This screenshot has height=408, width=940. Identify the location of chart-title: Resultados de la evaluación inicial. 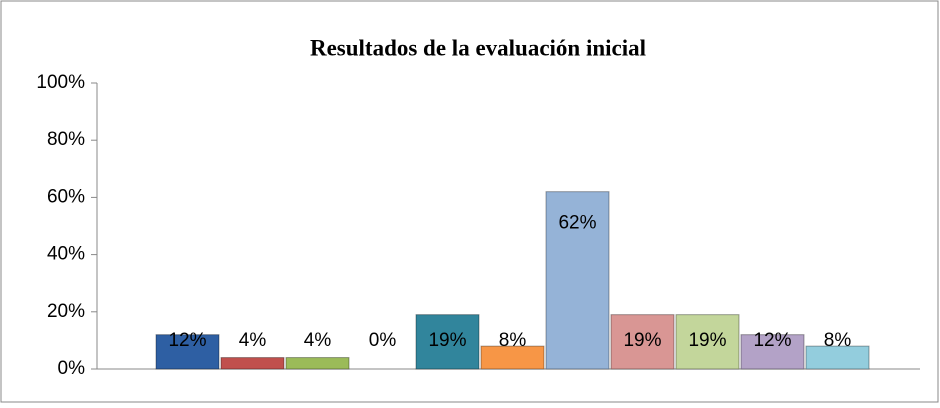
(478, 47).